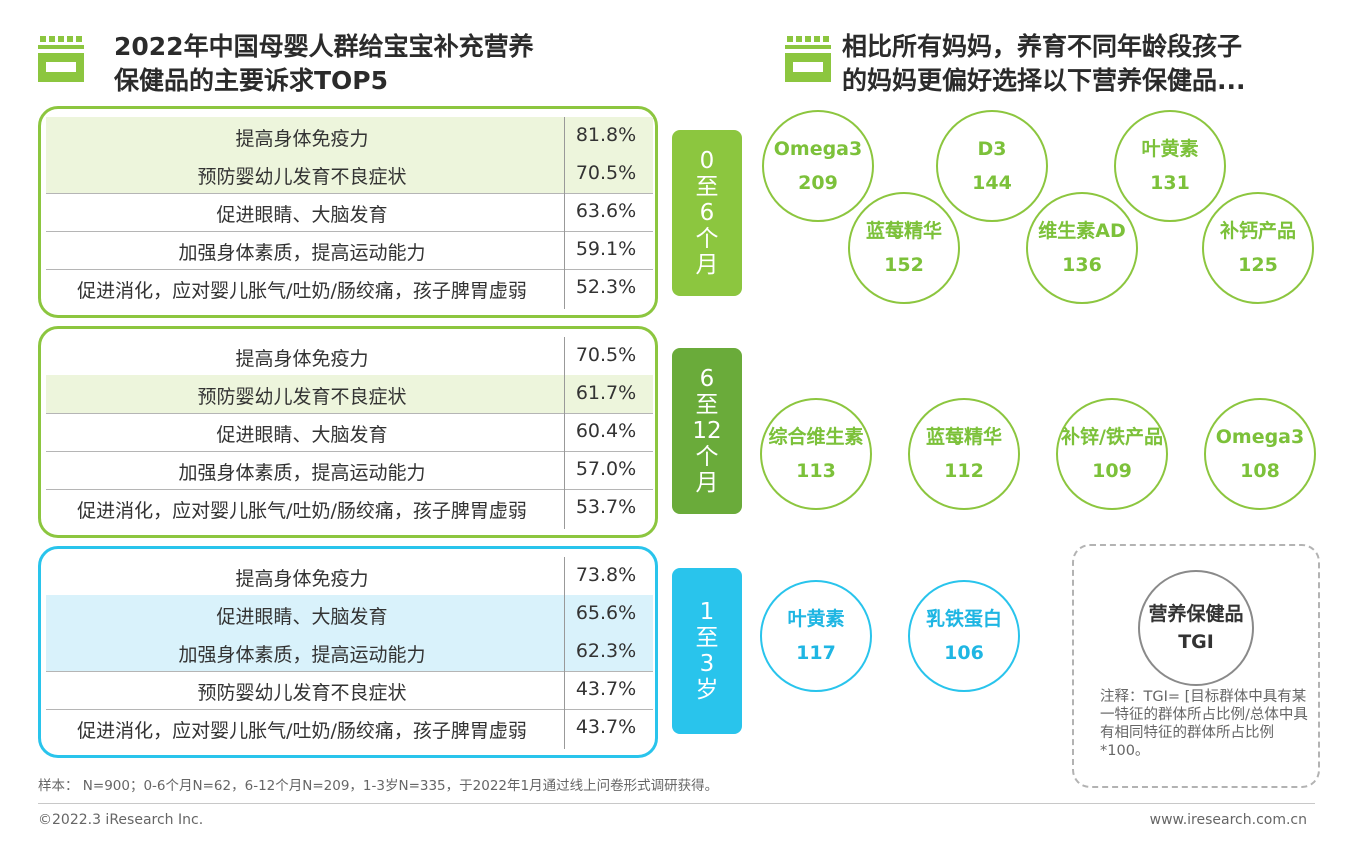 The width and height of the screenshot is (1353, 845). I want to click on table-row: 预防婴幼儿发育不良症状 61.7%, so click(349, 394).